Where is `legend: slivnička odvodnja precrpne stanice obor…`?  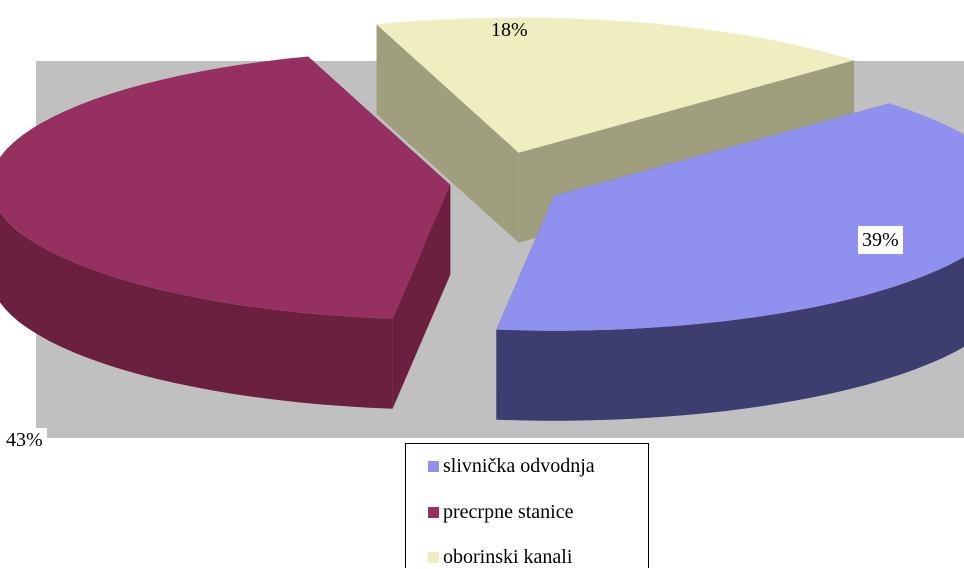 legend: slivnička odvodnja precrpne stanice obor… is located at coordinates (527, 505).